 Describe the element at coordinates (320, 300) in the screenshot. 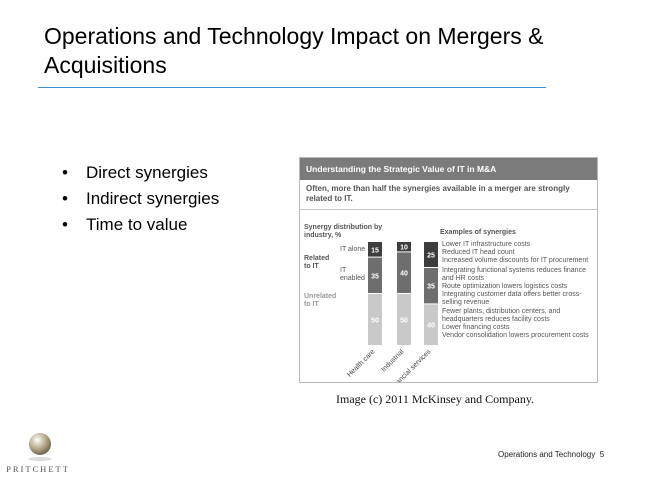

I see `unrelated-to-it-label: Unrelated to IT` at that location.